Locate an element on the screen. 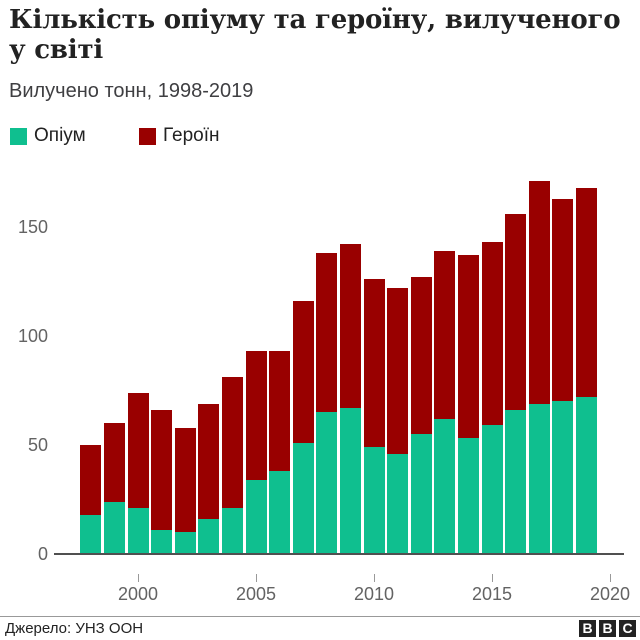  bar-2005 is located at coordinates (256, 452).